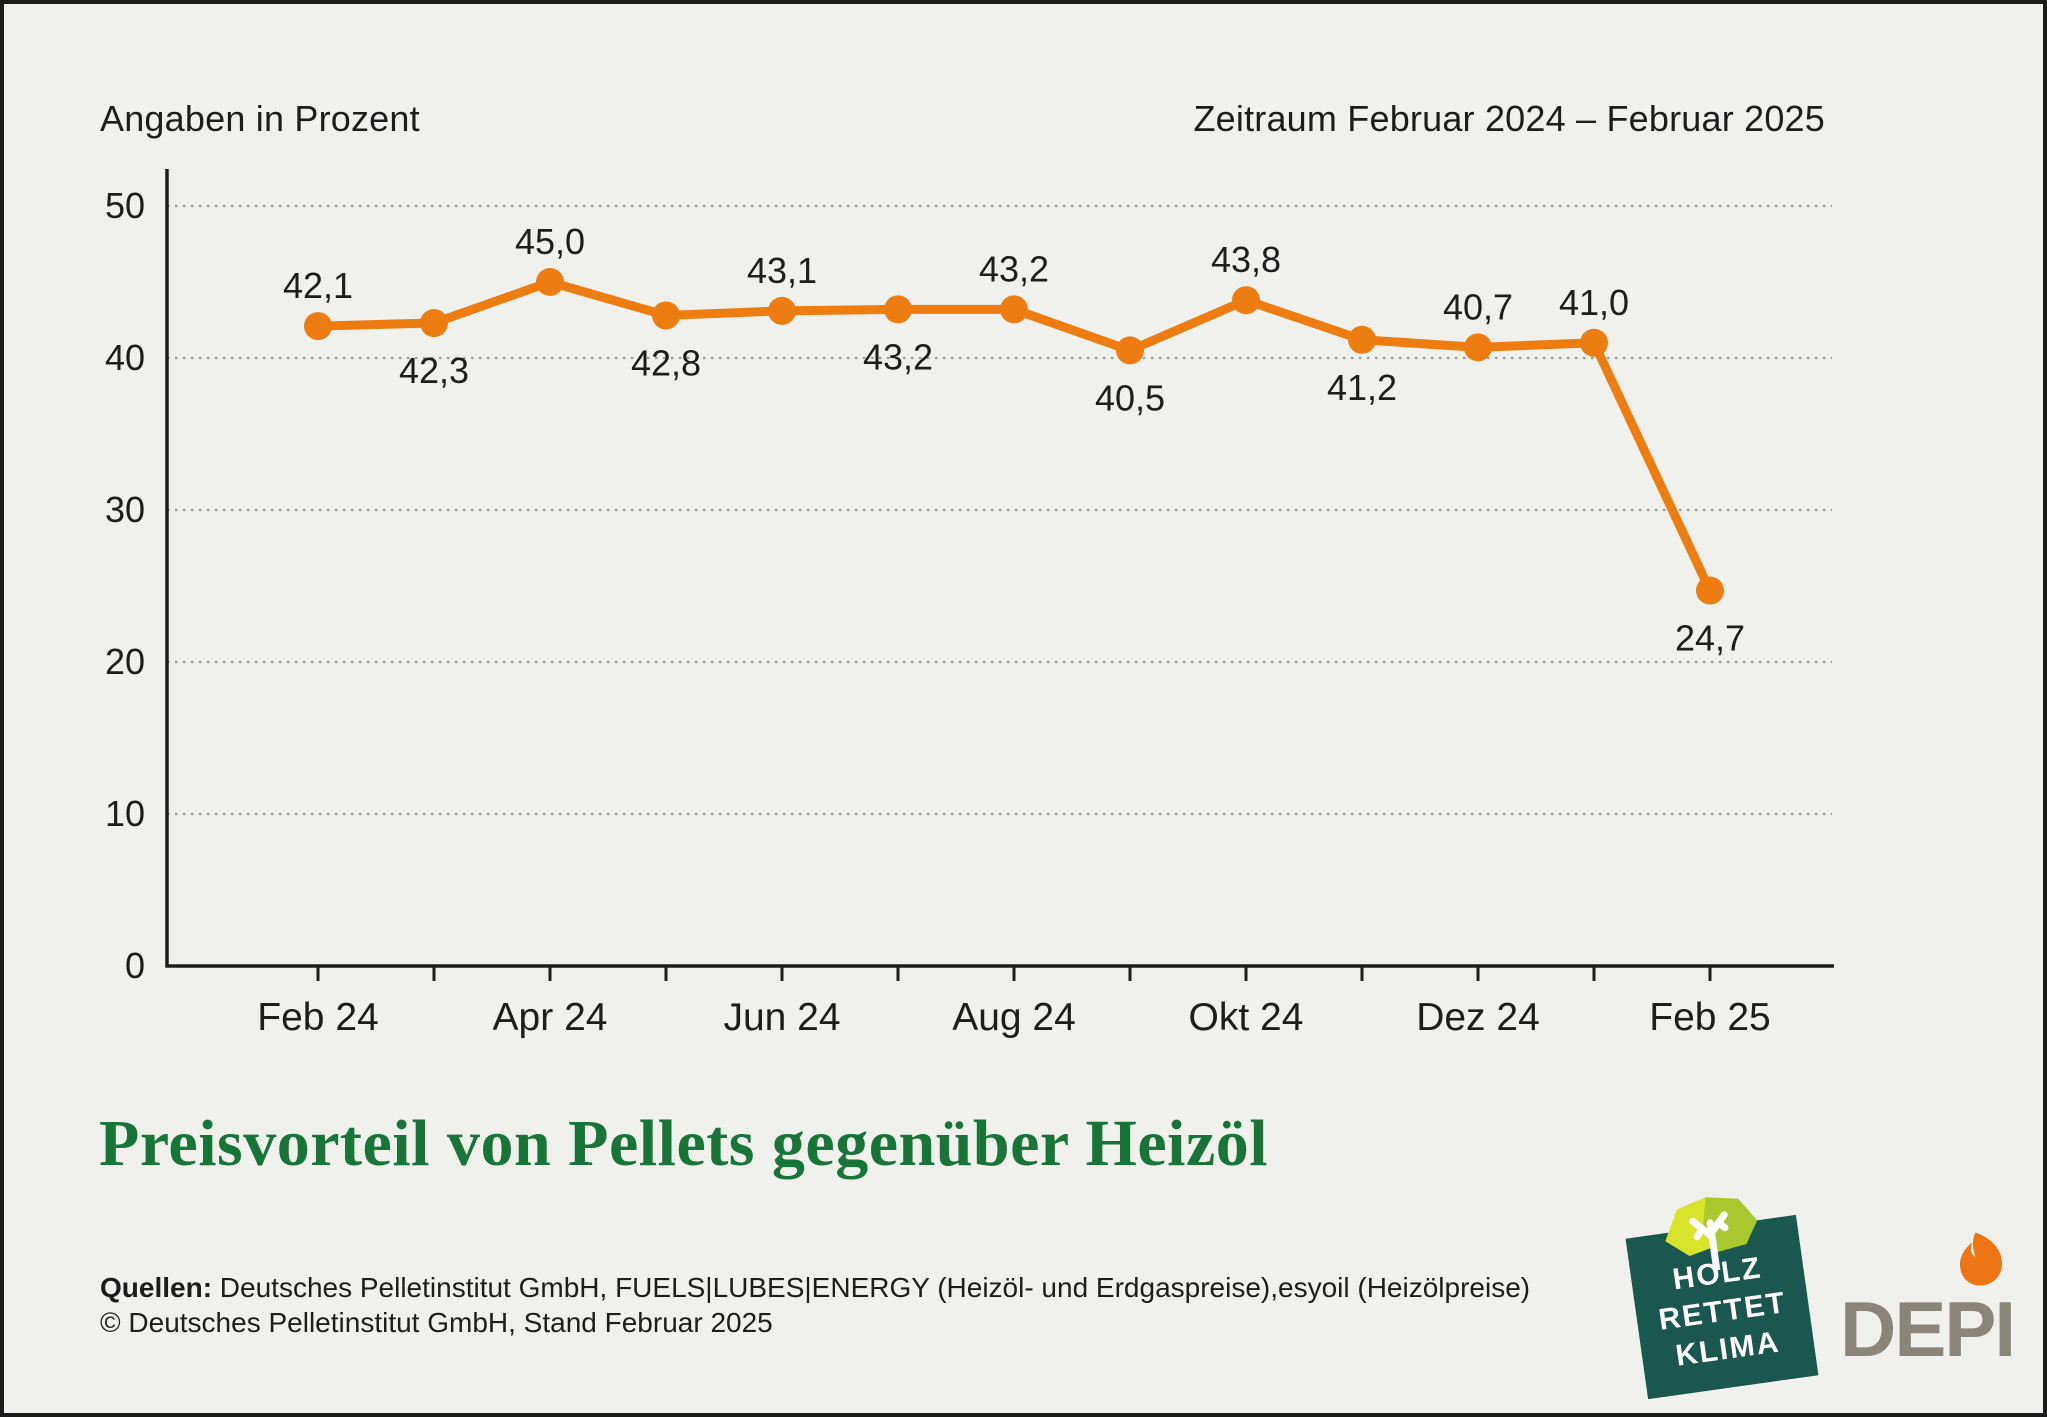 Image resolution: width=2047 pixels, height=1417 pixels. What do you see at coordinates (666, 362) in the screenshot?
I see `data-point-label: 42,8` at bounding box center [666, 362].